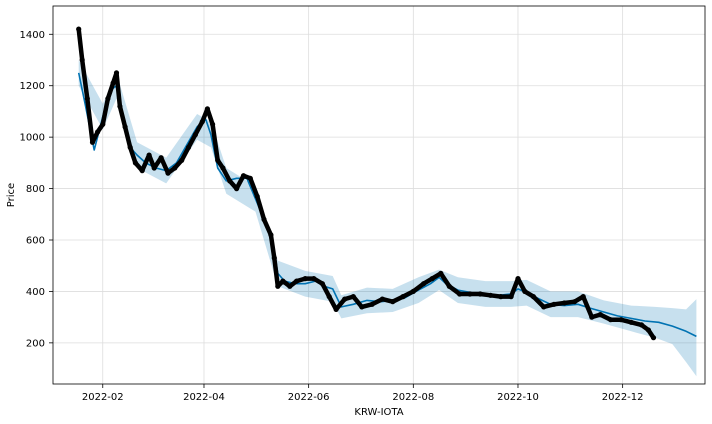 This screenshot has width=712, height=424. I want to click on y-tick-label: 1200, so click(32, 86).